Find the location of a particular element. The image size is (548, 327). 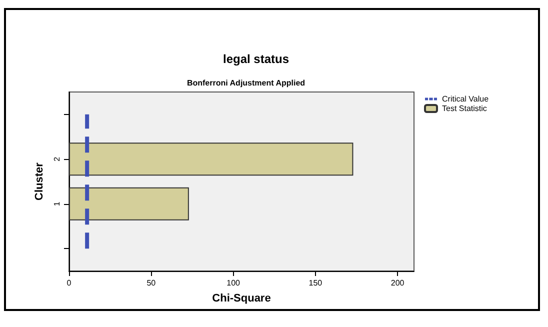

x-tick-label: 150 is located at coordinates (315, 283).